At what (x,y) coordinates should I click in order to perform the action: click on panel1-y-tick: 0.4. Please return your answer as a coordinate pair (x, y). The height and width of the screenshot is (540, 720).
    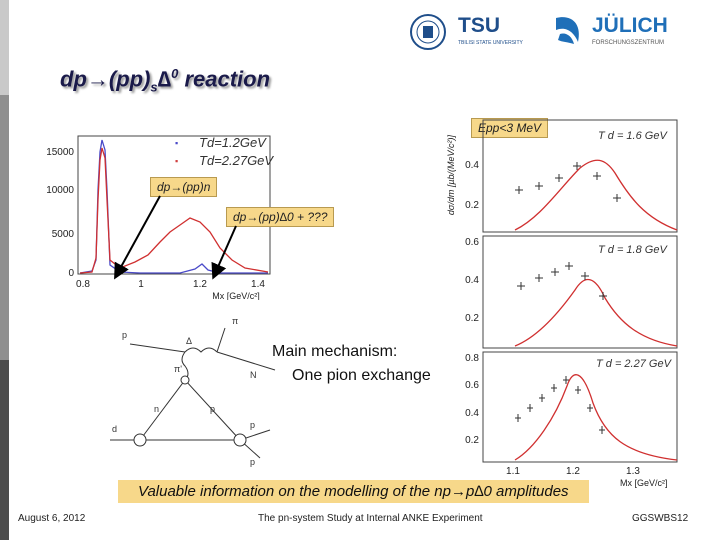
    Looking at the image, I should click on (472, 165).